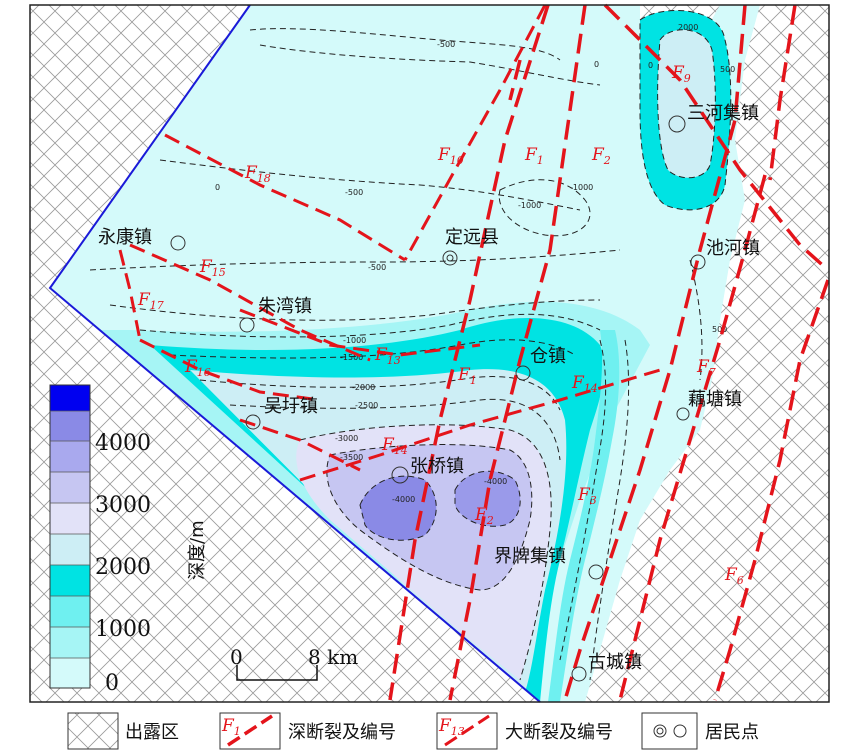 This screenshot has width=850, height=755. I want to click on fault-line-F7, so click(692, 437).